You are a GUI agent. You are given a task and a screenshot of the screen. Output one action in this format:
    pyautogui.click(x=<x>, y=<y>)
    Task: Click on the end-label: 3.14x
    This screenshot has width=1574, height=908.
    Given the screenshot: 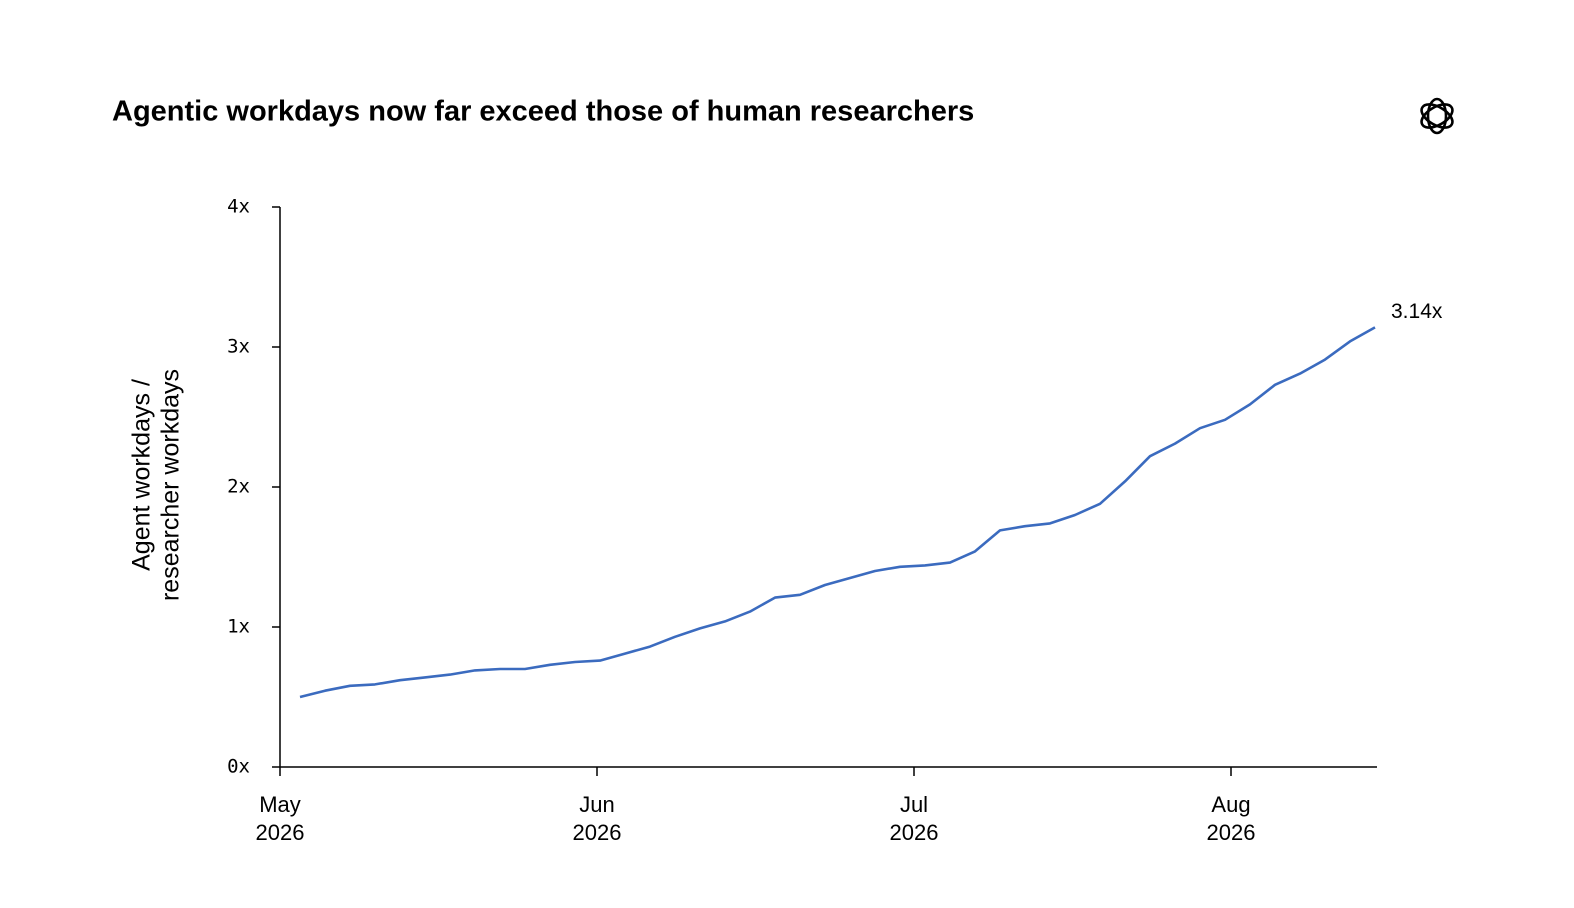 What is the action you would take?
    pyautogui.click(x=1417, y=311)
    